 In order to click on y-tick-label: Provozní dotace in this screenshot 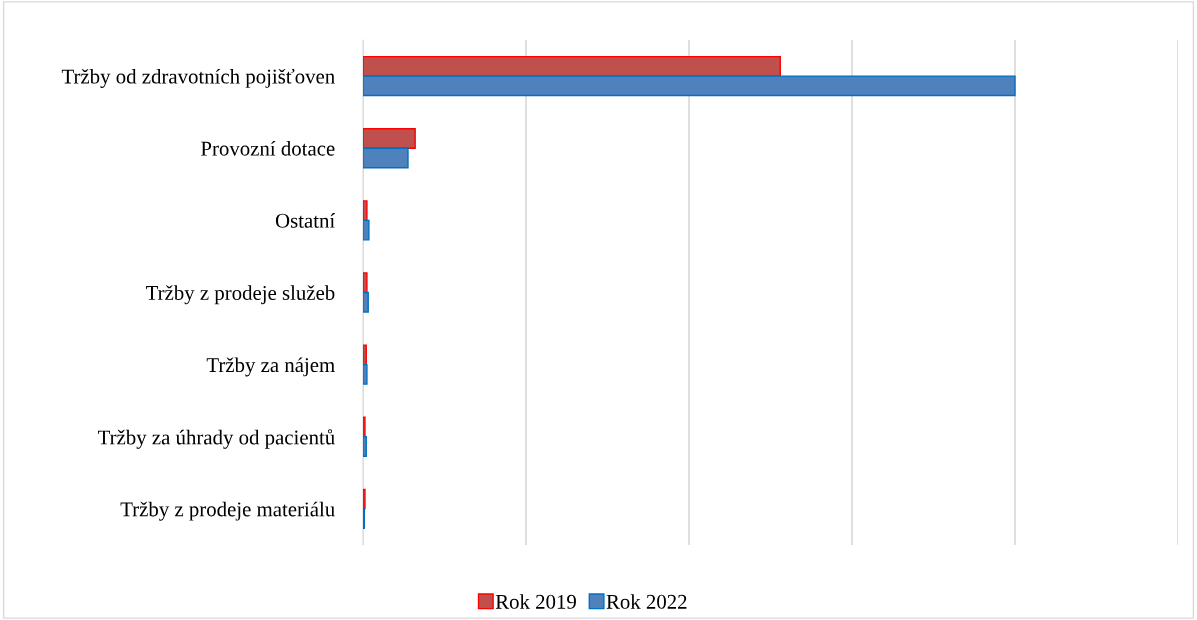, I will do `click(268, 148)`.